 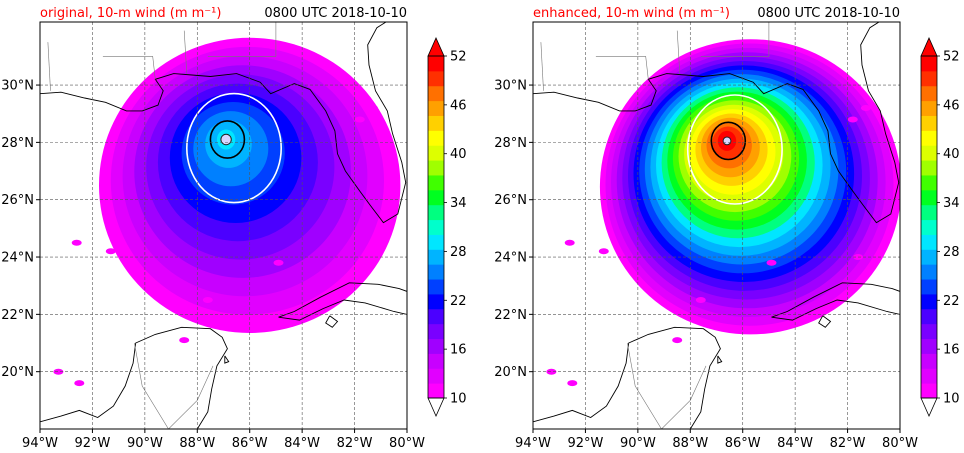 I want to click on colorbar-tick-label: 52, so click(x=951, y=57).